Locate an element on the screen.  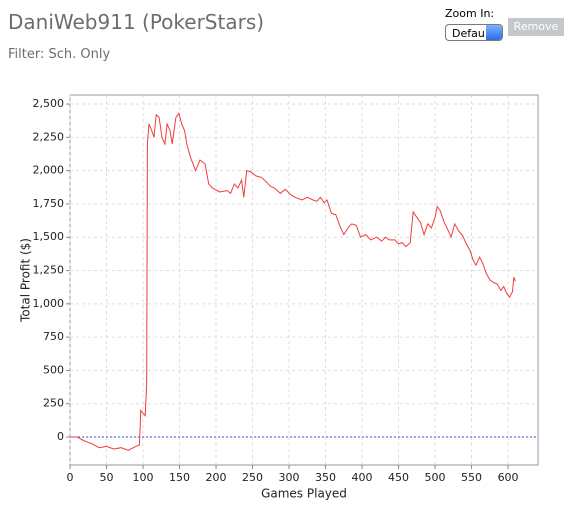
y-tick-label: 1,250 is located at coordinates (49, 270).